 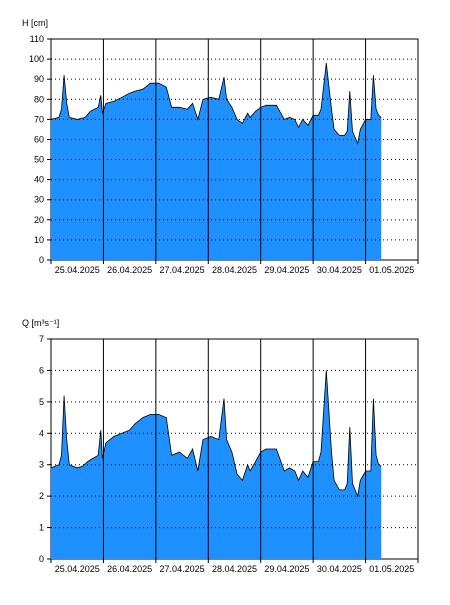 I want to click on h-chart-ytick-label: 80, so click(x=39, y=99).